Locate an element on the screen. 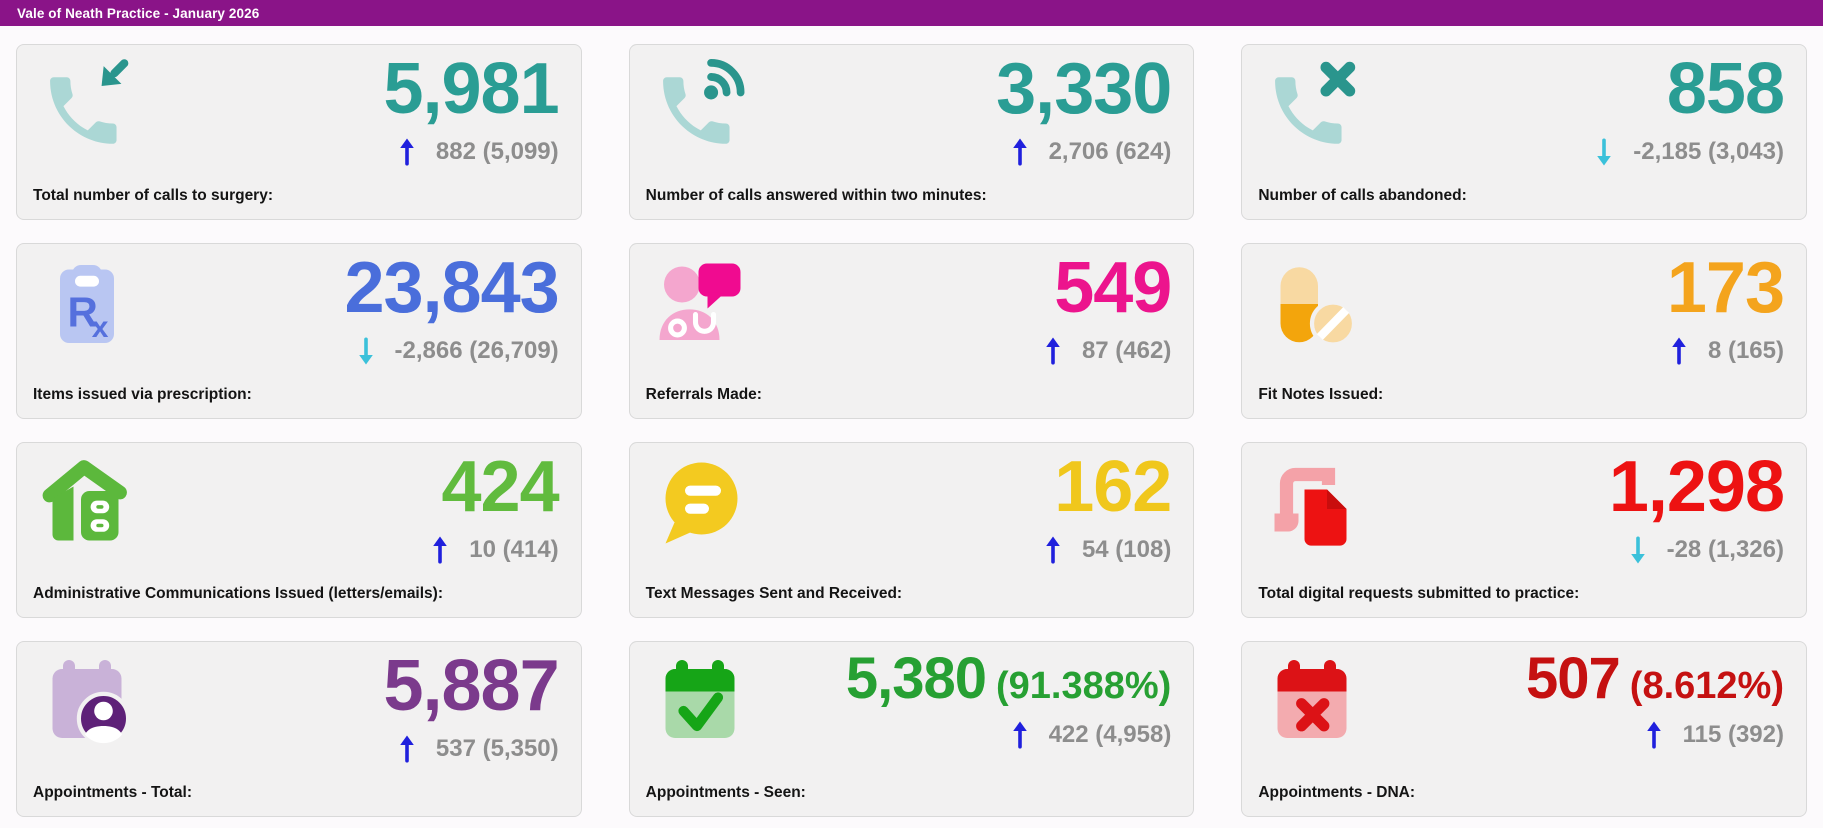 This screenshot has width=1823, height=828. metric-label: Text Messages Sent and Received: is located at coordinates (774, 593).